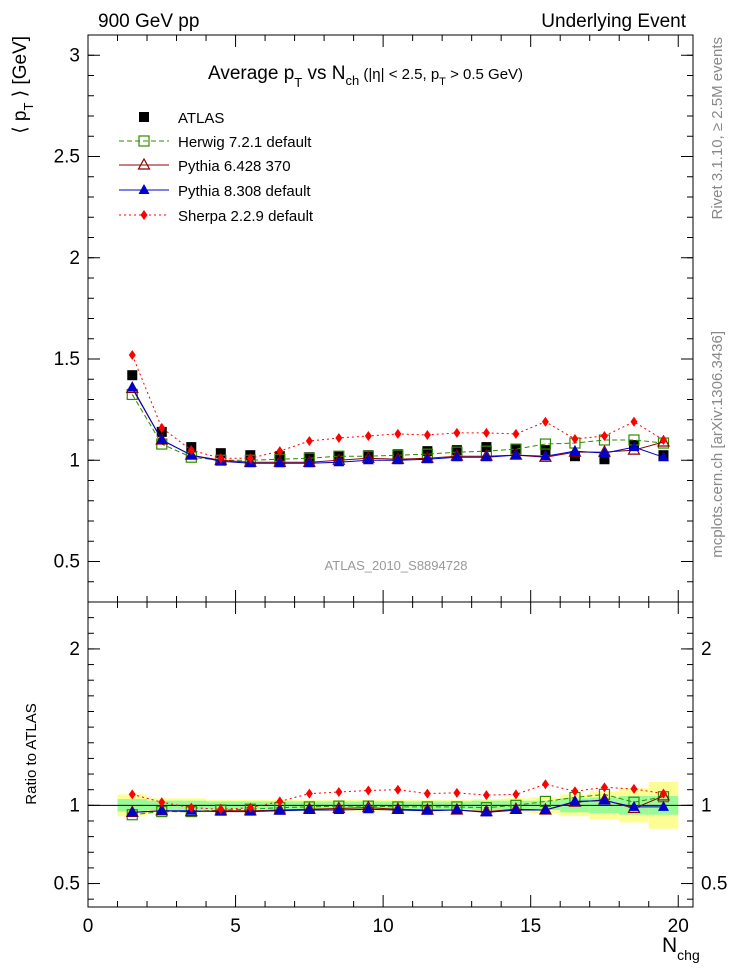 The image size is (746, 972). I want to click on analysis-watermark: ATLAS_2010_S8894728, so click(396, 565).